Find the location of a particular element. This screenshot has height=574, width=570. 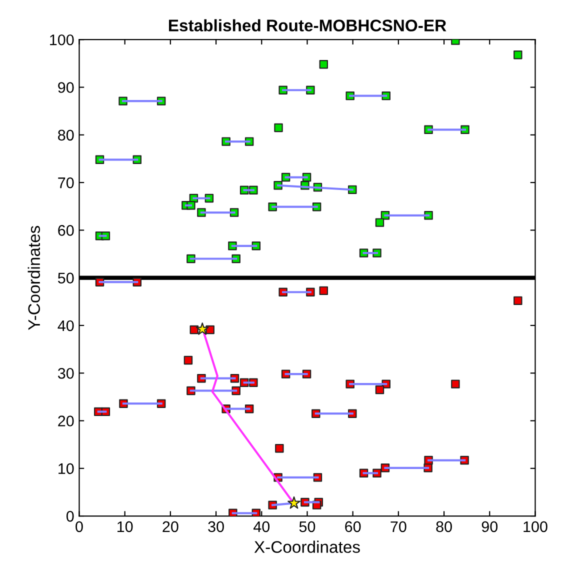

chart-title: Established Route-MOBHCSNO-ER is located at coordinates (307, 25).